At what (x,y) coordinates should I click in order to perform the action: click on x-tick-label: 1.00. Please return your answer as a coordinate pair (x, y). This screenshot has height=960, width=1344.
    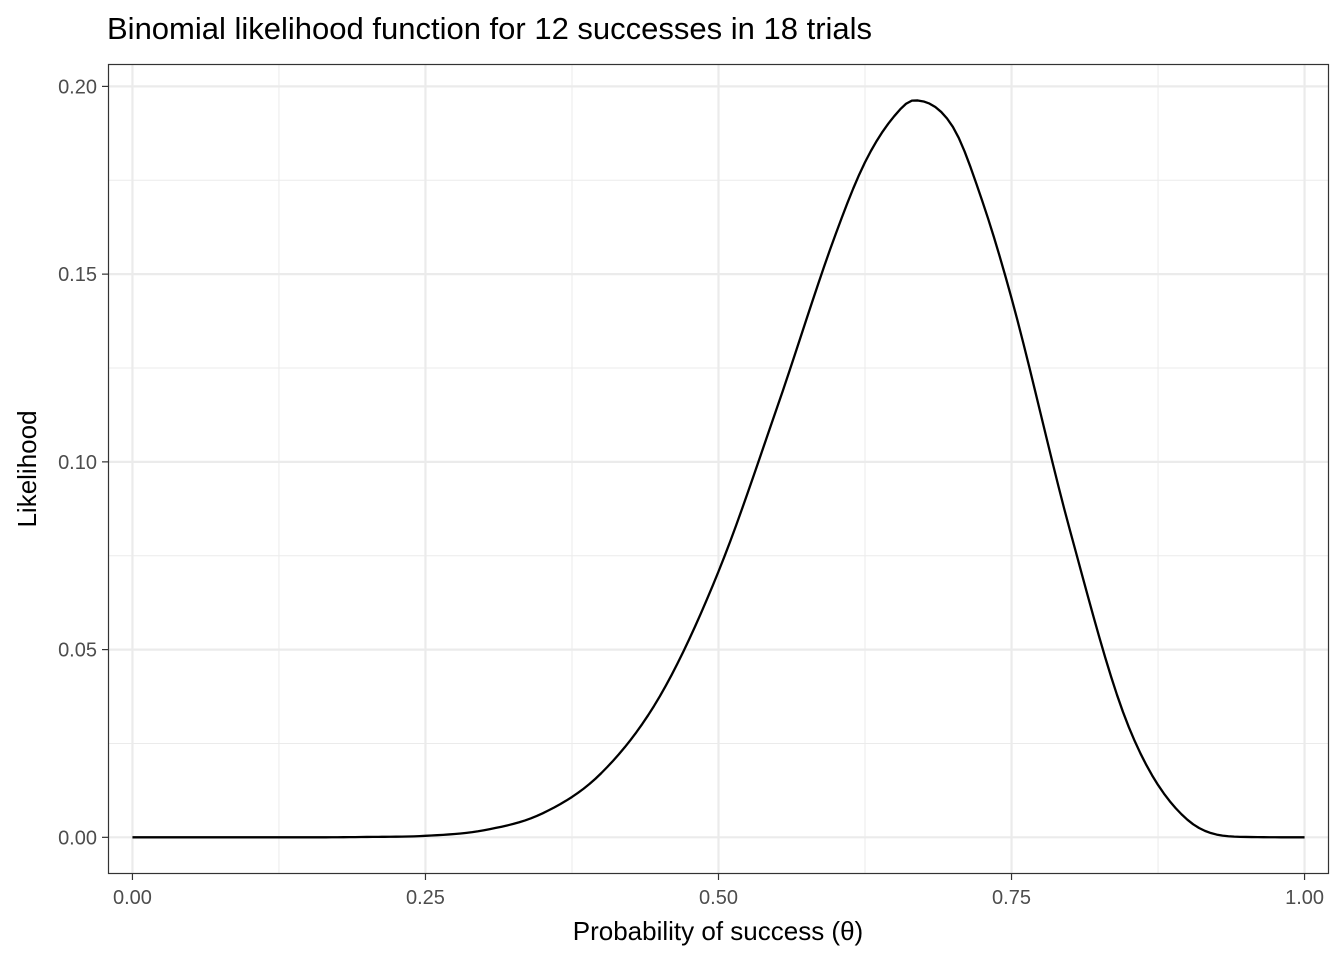
    Looking at the image, I should click on (1304, 898).